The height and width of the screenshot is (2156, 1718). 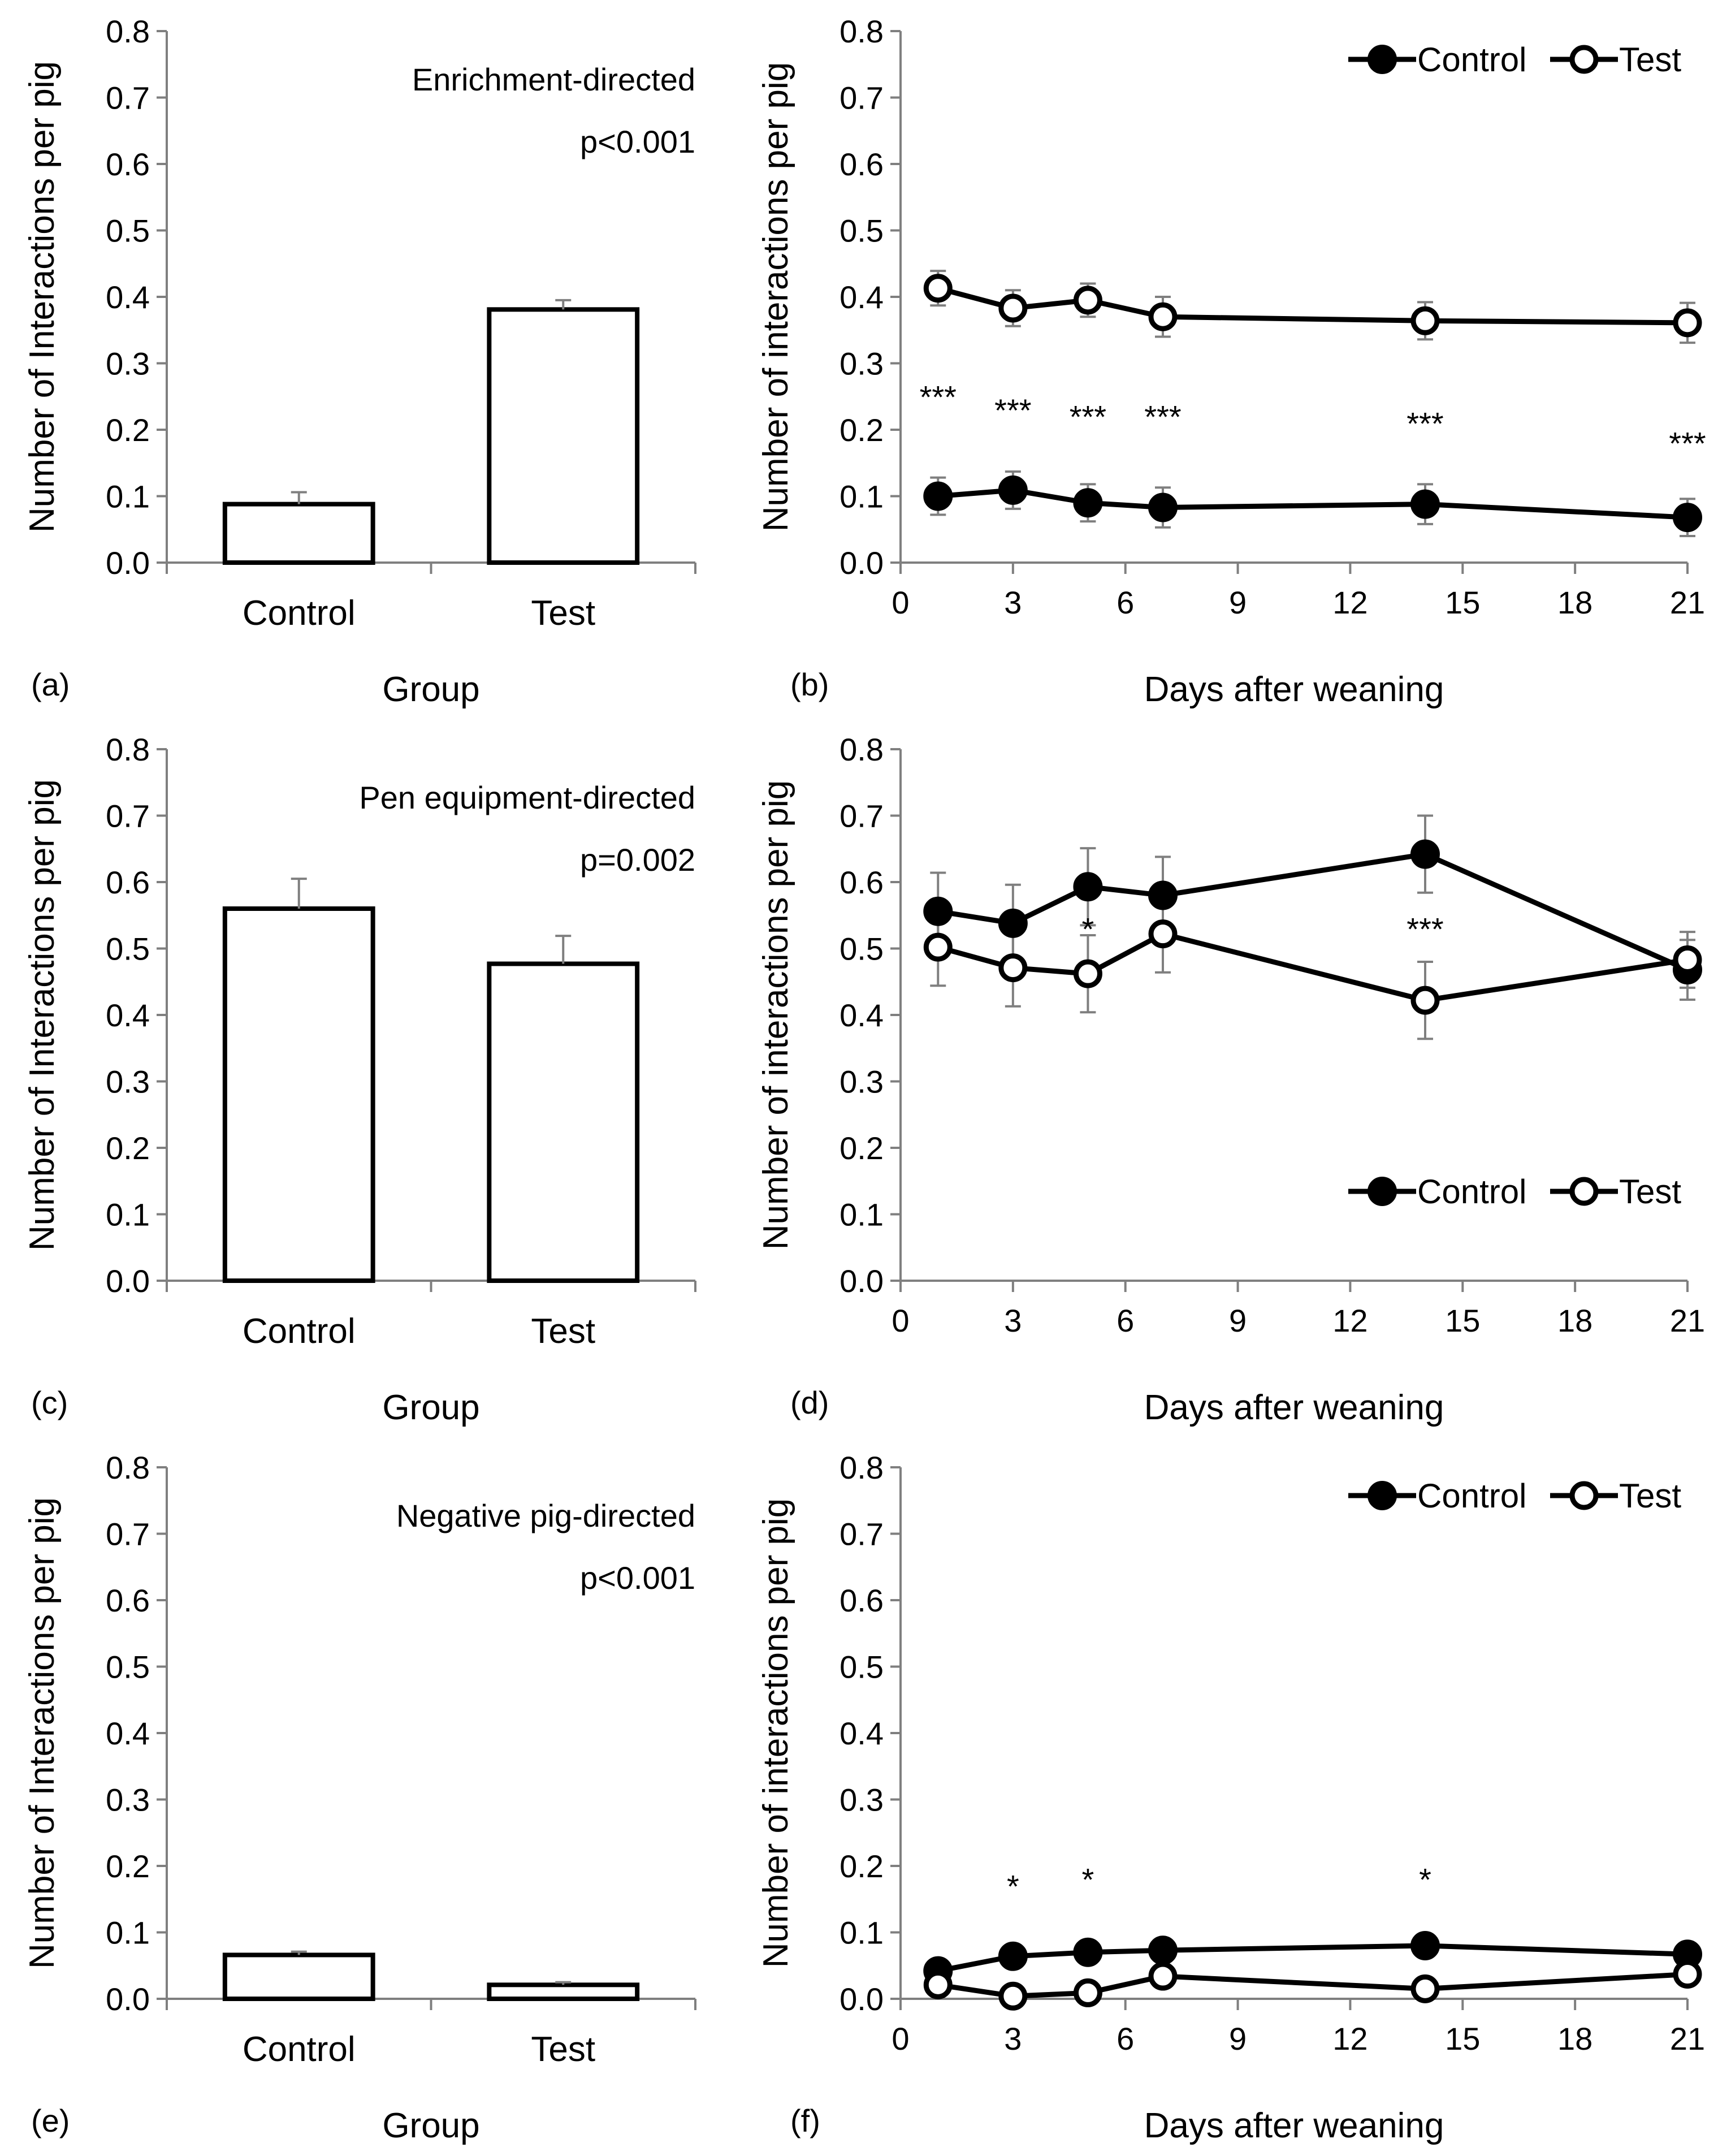 I want to click on x-tick-label: 18, so click(x=1575, y=2038).